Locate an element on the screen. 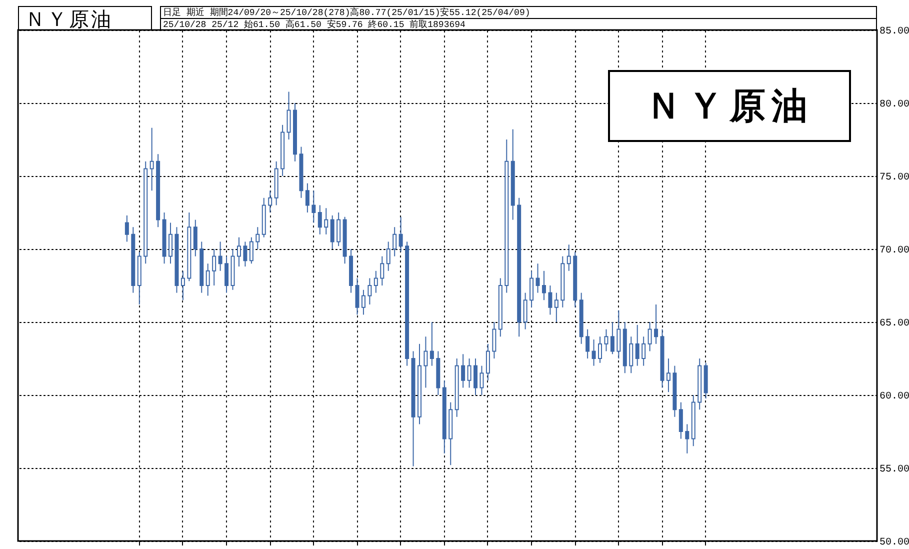  y-tick-label: 65.00 is located at coordinates (894, 324).